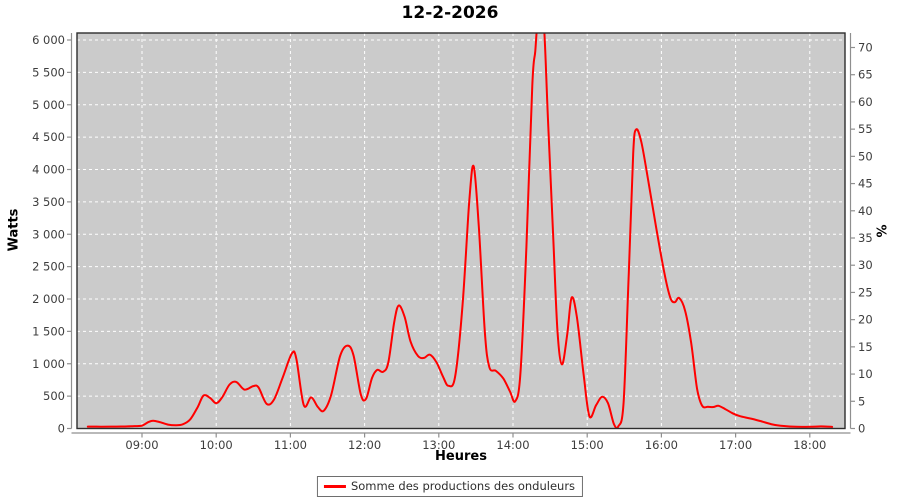  Describe the element at coordinates (48, 299) in the screenshot. I see `y-left-tick-label: 2 000` at that location.